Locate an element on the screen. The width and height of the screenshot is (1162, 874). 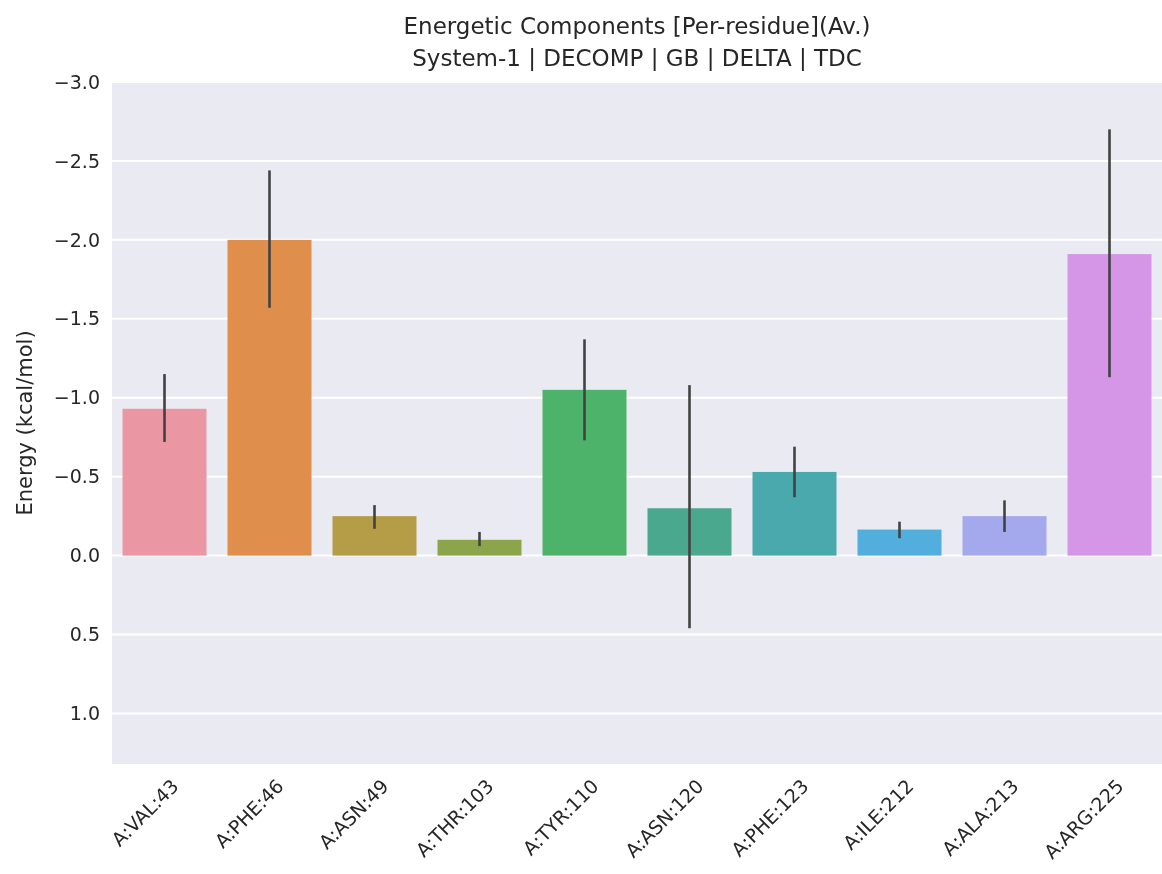
y-axis-title: Energy (kcal/mol) is located at coordinates (25, 423).